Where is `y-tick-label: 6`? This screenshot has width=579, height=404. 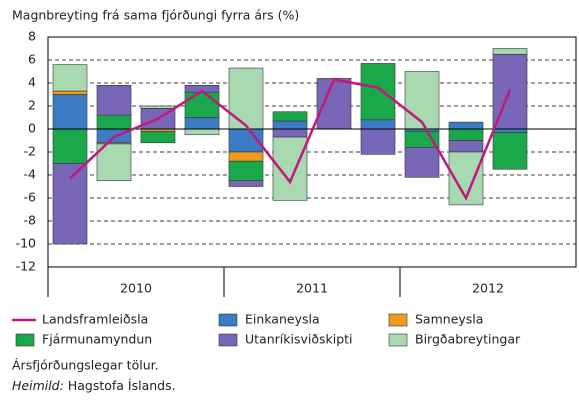
y-tick-label: 6 is located at coordinates (32, 59).